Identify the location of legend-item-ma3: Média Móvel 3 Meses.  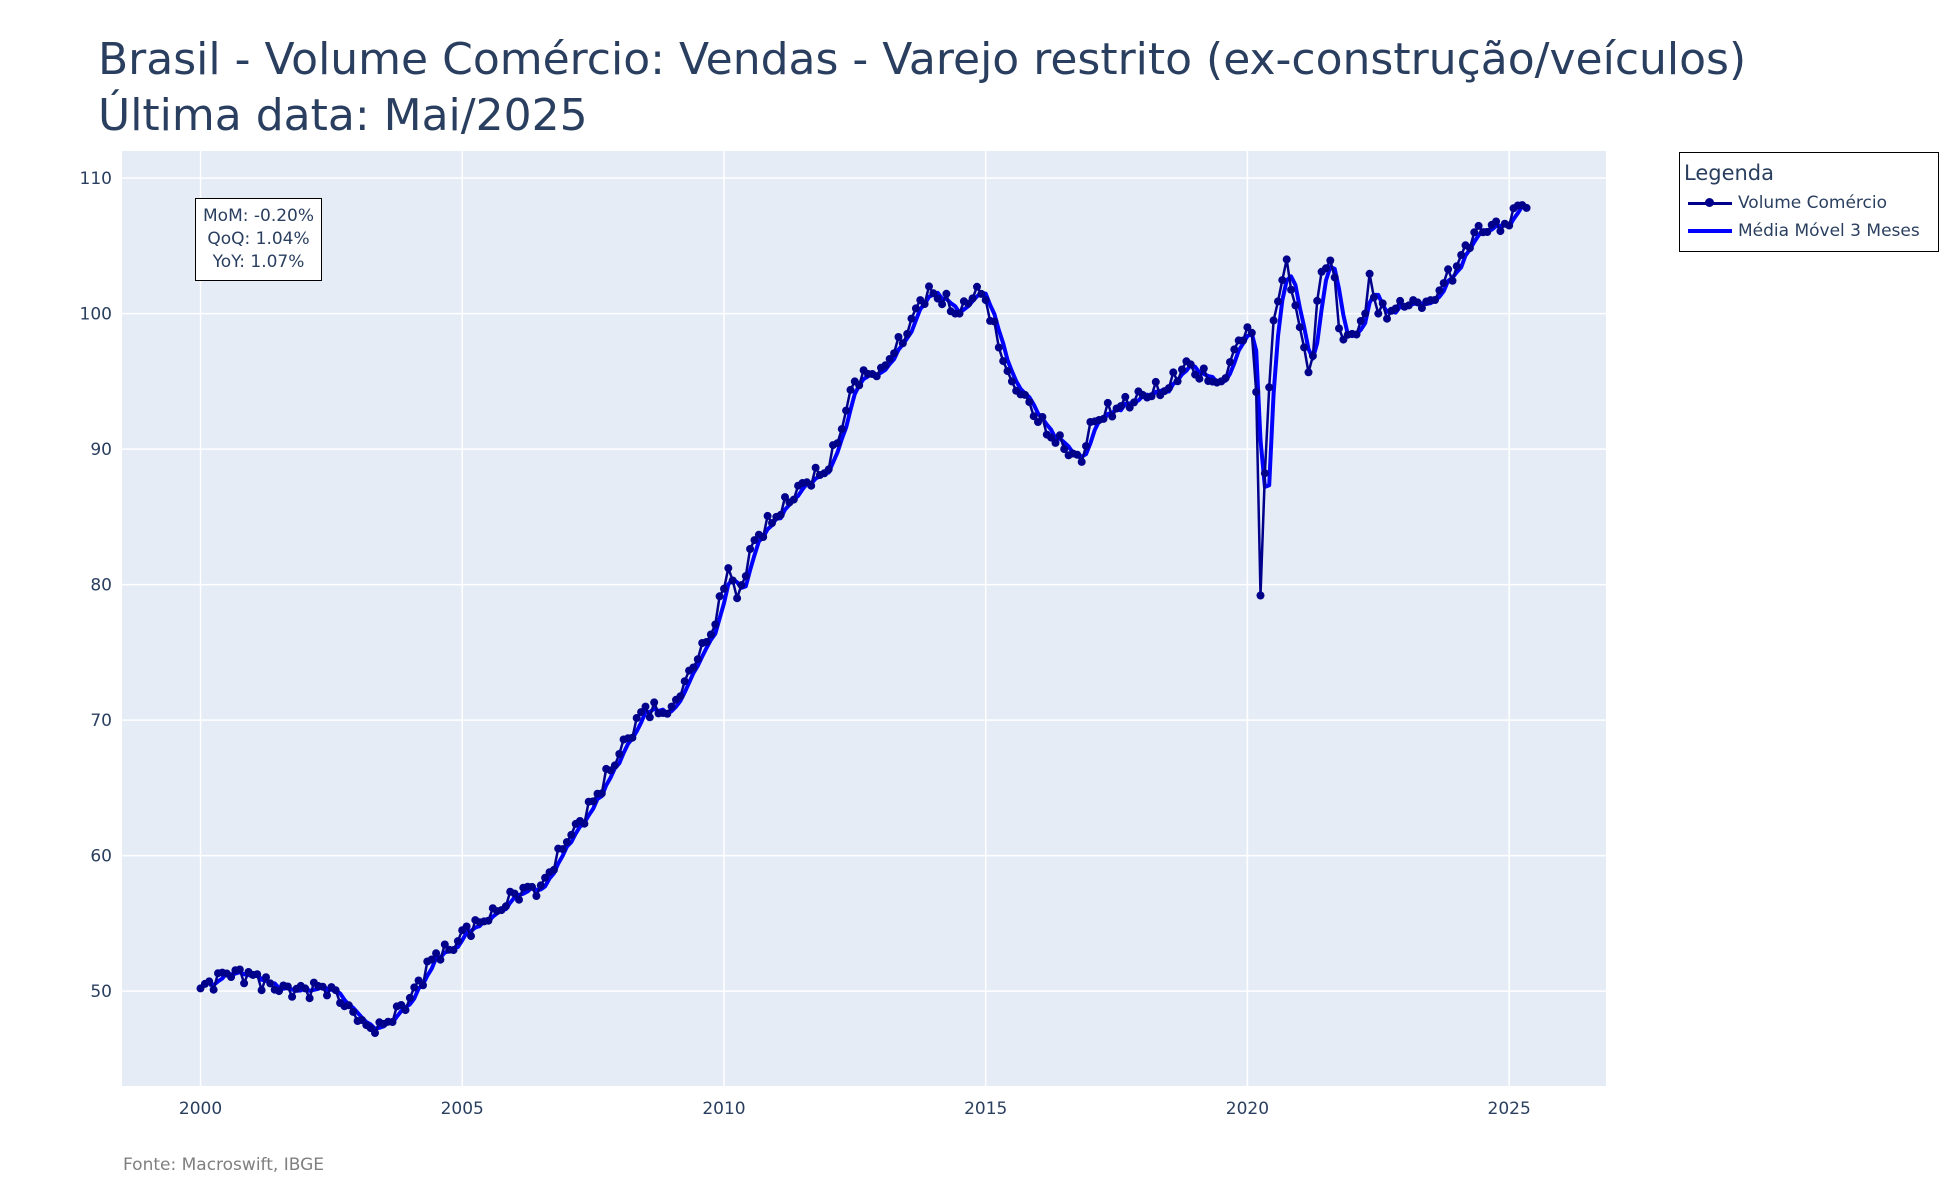
(1804, 231).